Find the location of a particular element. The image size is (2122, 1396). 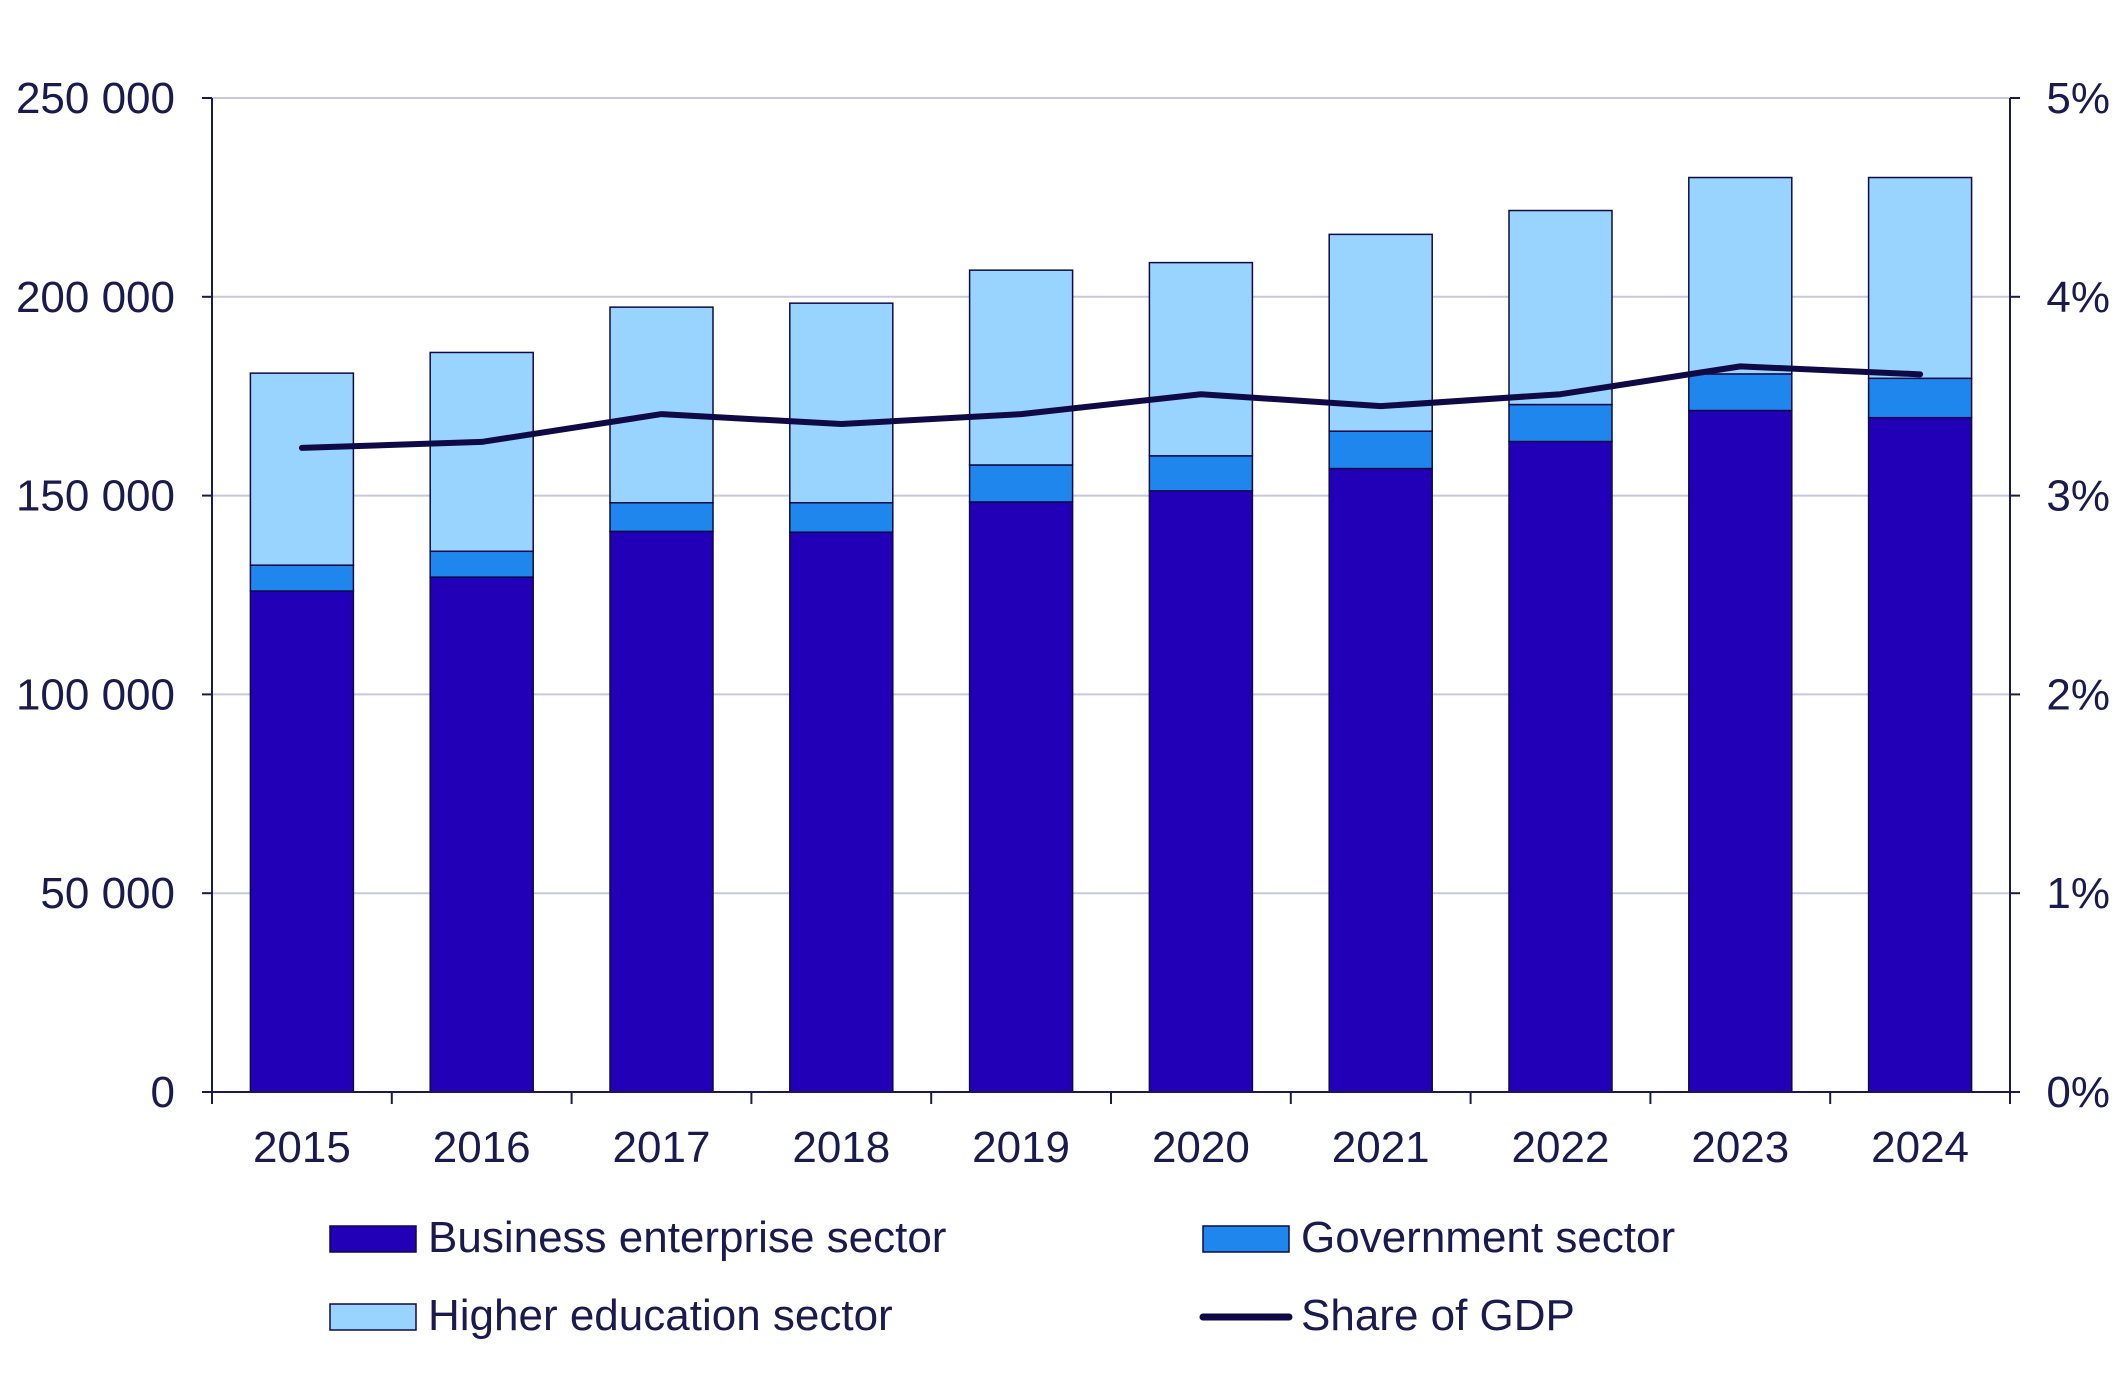

legend-item-business-enterprise-sector: Business enterprise sector is located at coordinates (637, 1237).